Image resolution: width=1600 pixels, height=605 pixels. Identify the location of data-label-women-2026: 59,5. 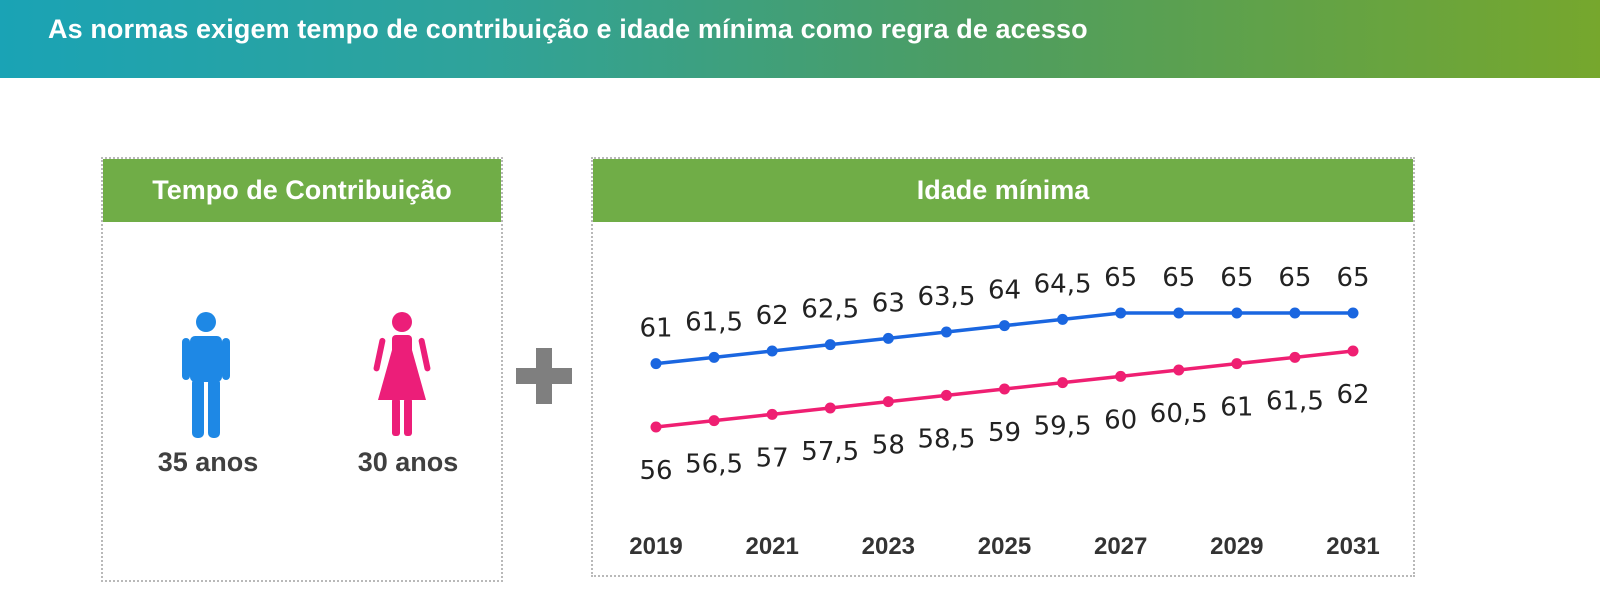
(1063, 427).